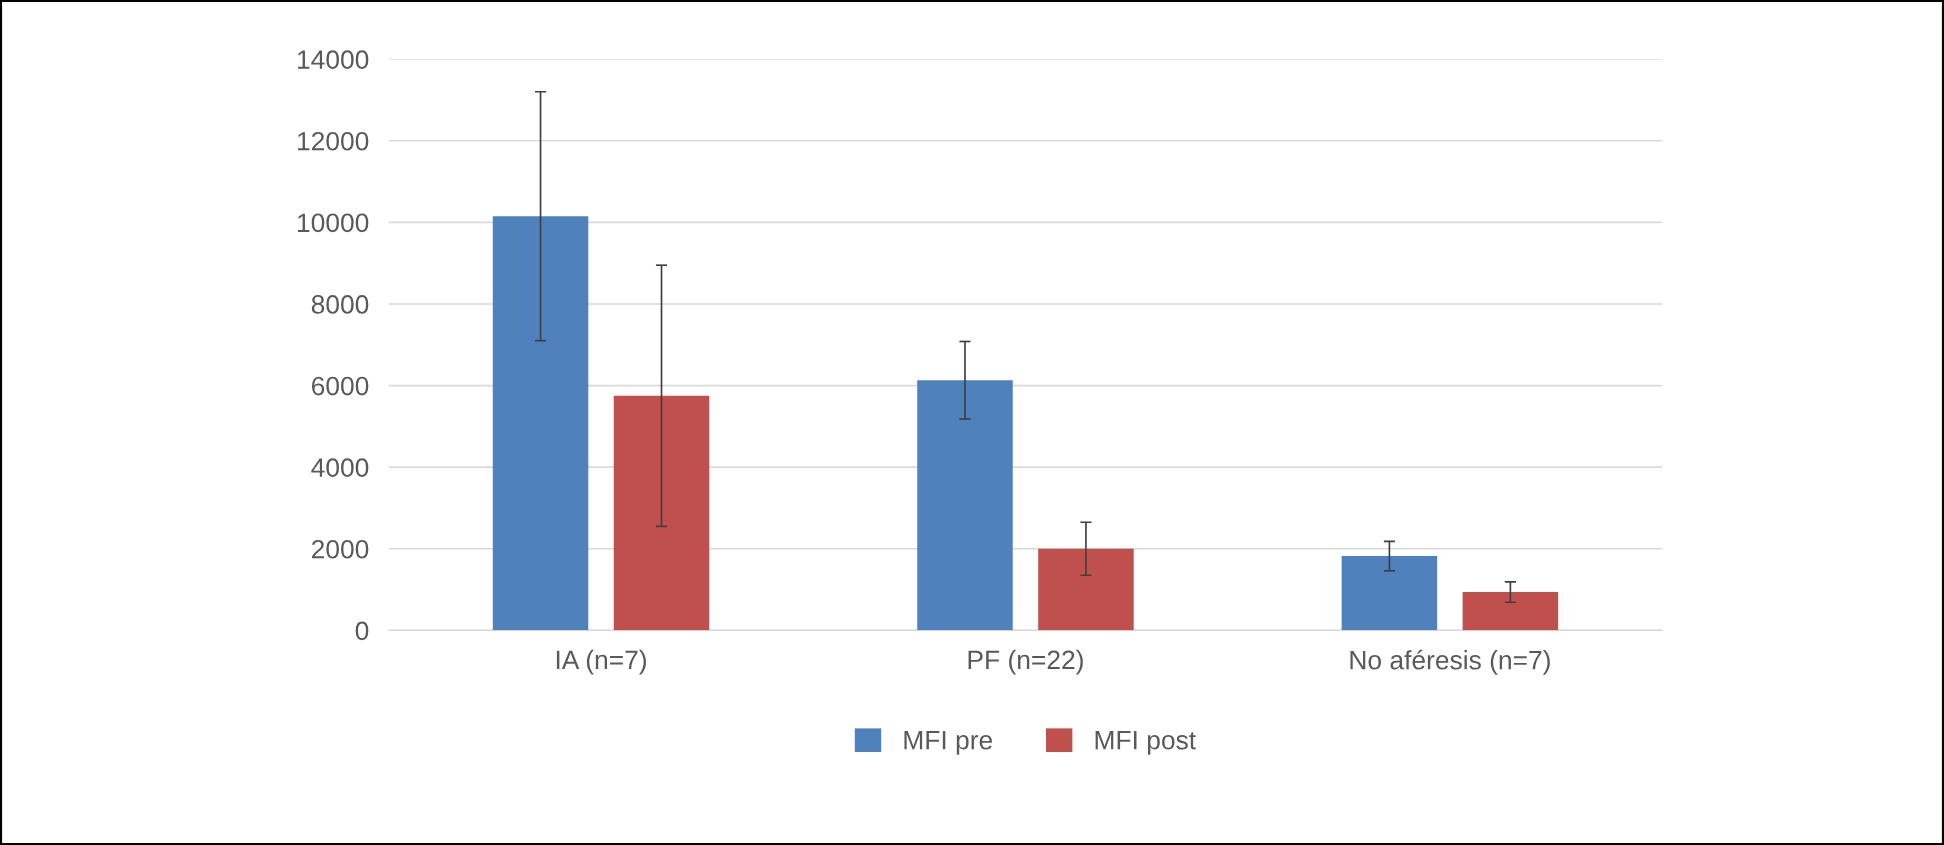 The image size is (1944, 845). What do you see at coordinates (333, 59) in the screenshot?
I see `y-tick-label: 14000` at bounding box center [333, 59].